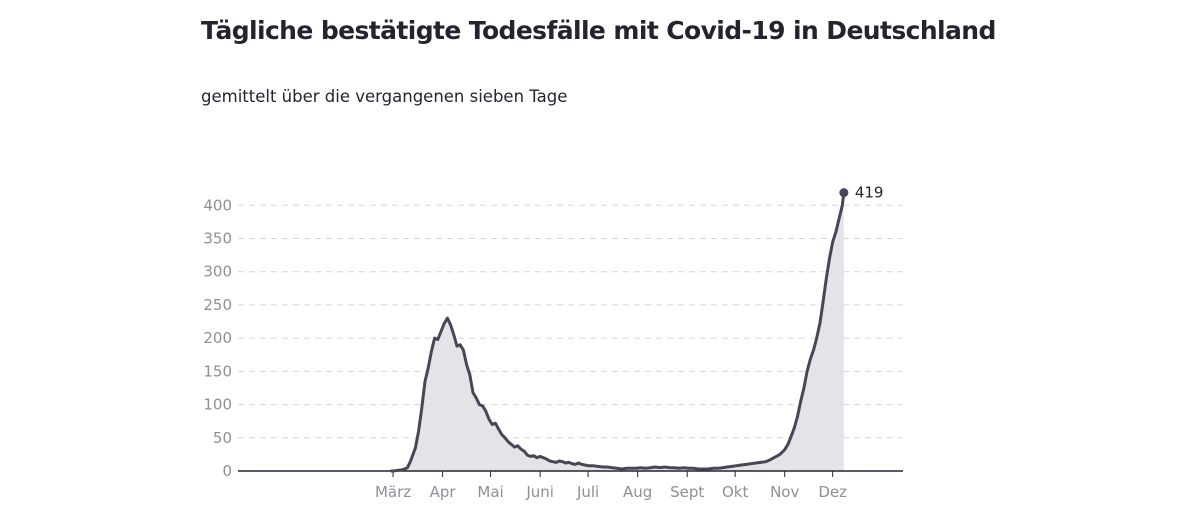  What do you see at coordinates (217, 239) in the screenshot?
I see `y-tick-label: 350` at bounding box center [217, 239].